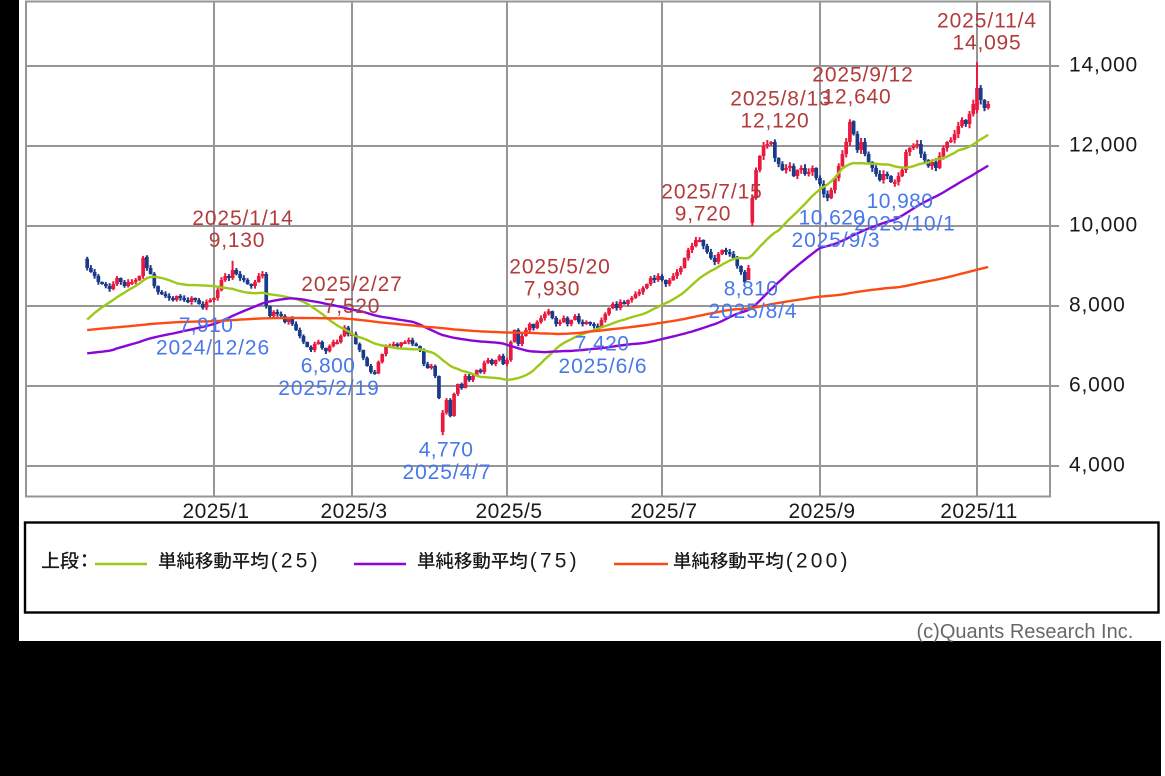 This screenshot has width=1165, height=776. I want to click on svg-text: 10,620, so click(832, 218).